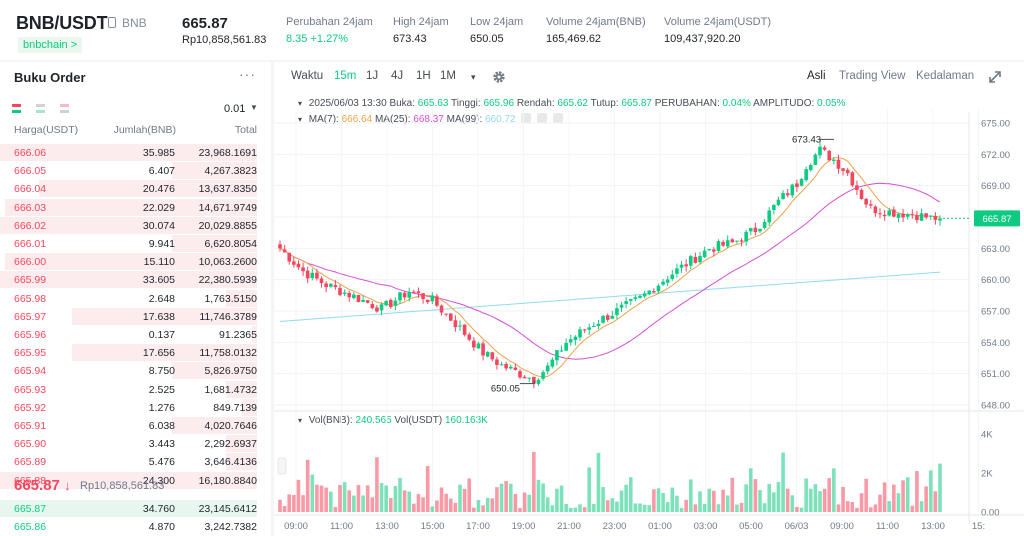 This screenshot has width=1024, height=536. I want to click on copy-icon, so click(112, 22).